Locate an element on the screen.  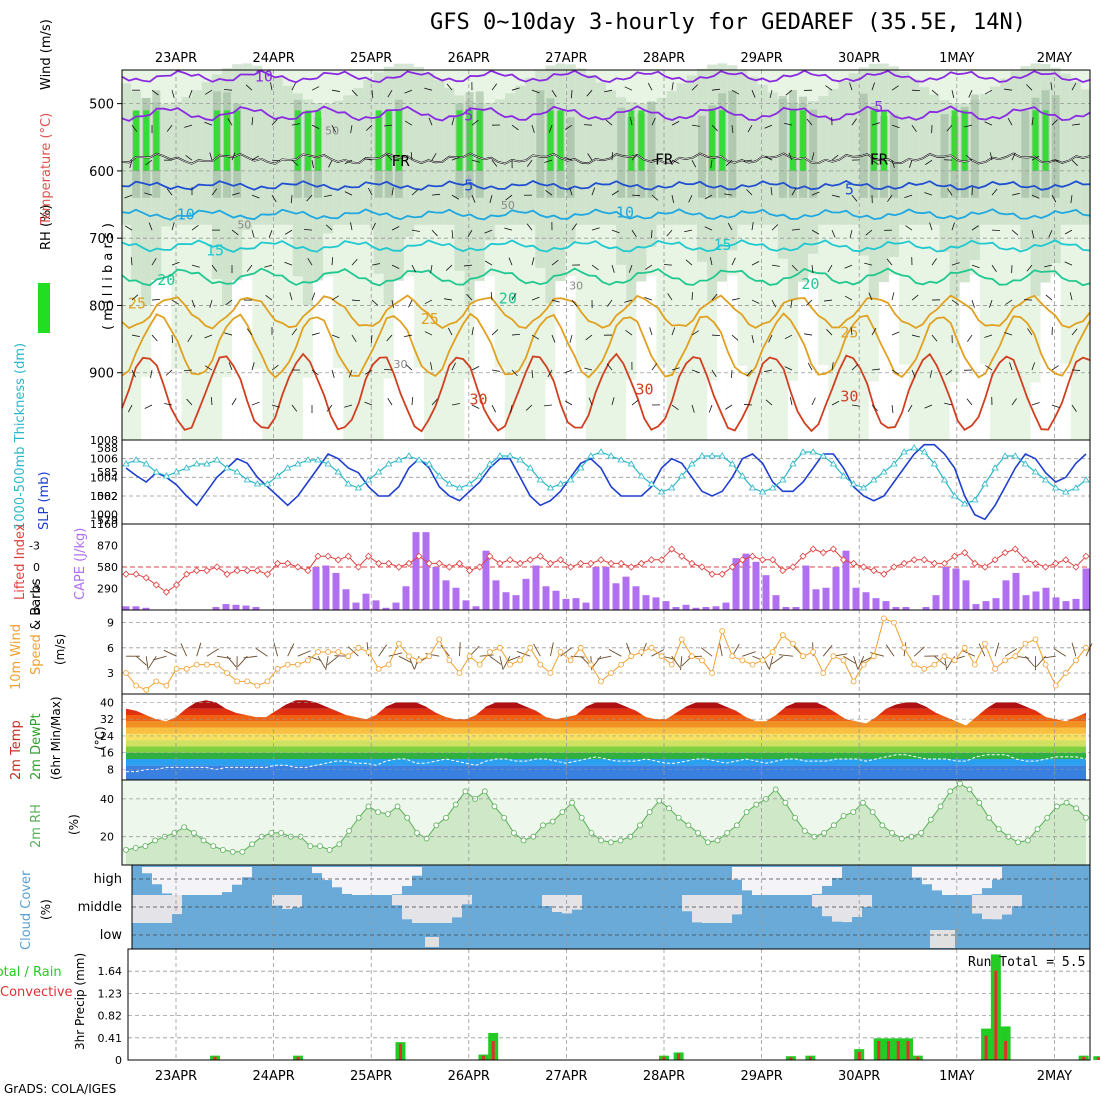
rh-tick: 20 is located at coordinates (107, 837).